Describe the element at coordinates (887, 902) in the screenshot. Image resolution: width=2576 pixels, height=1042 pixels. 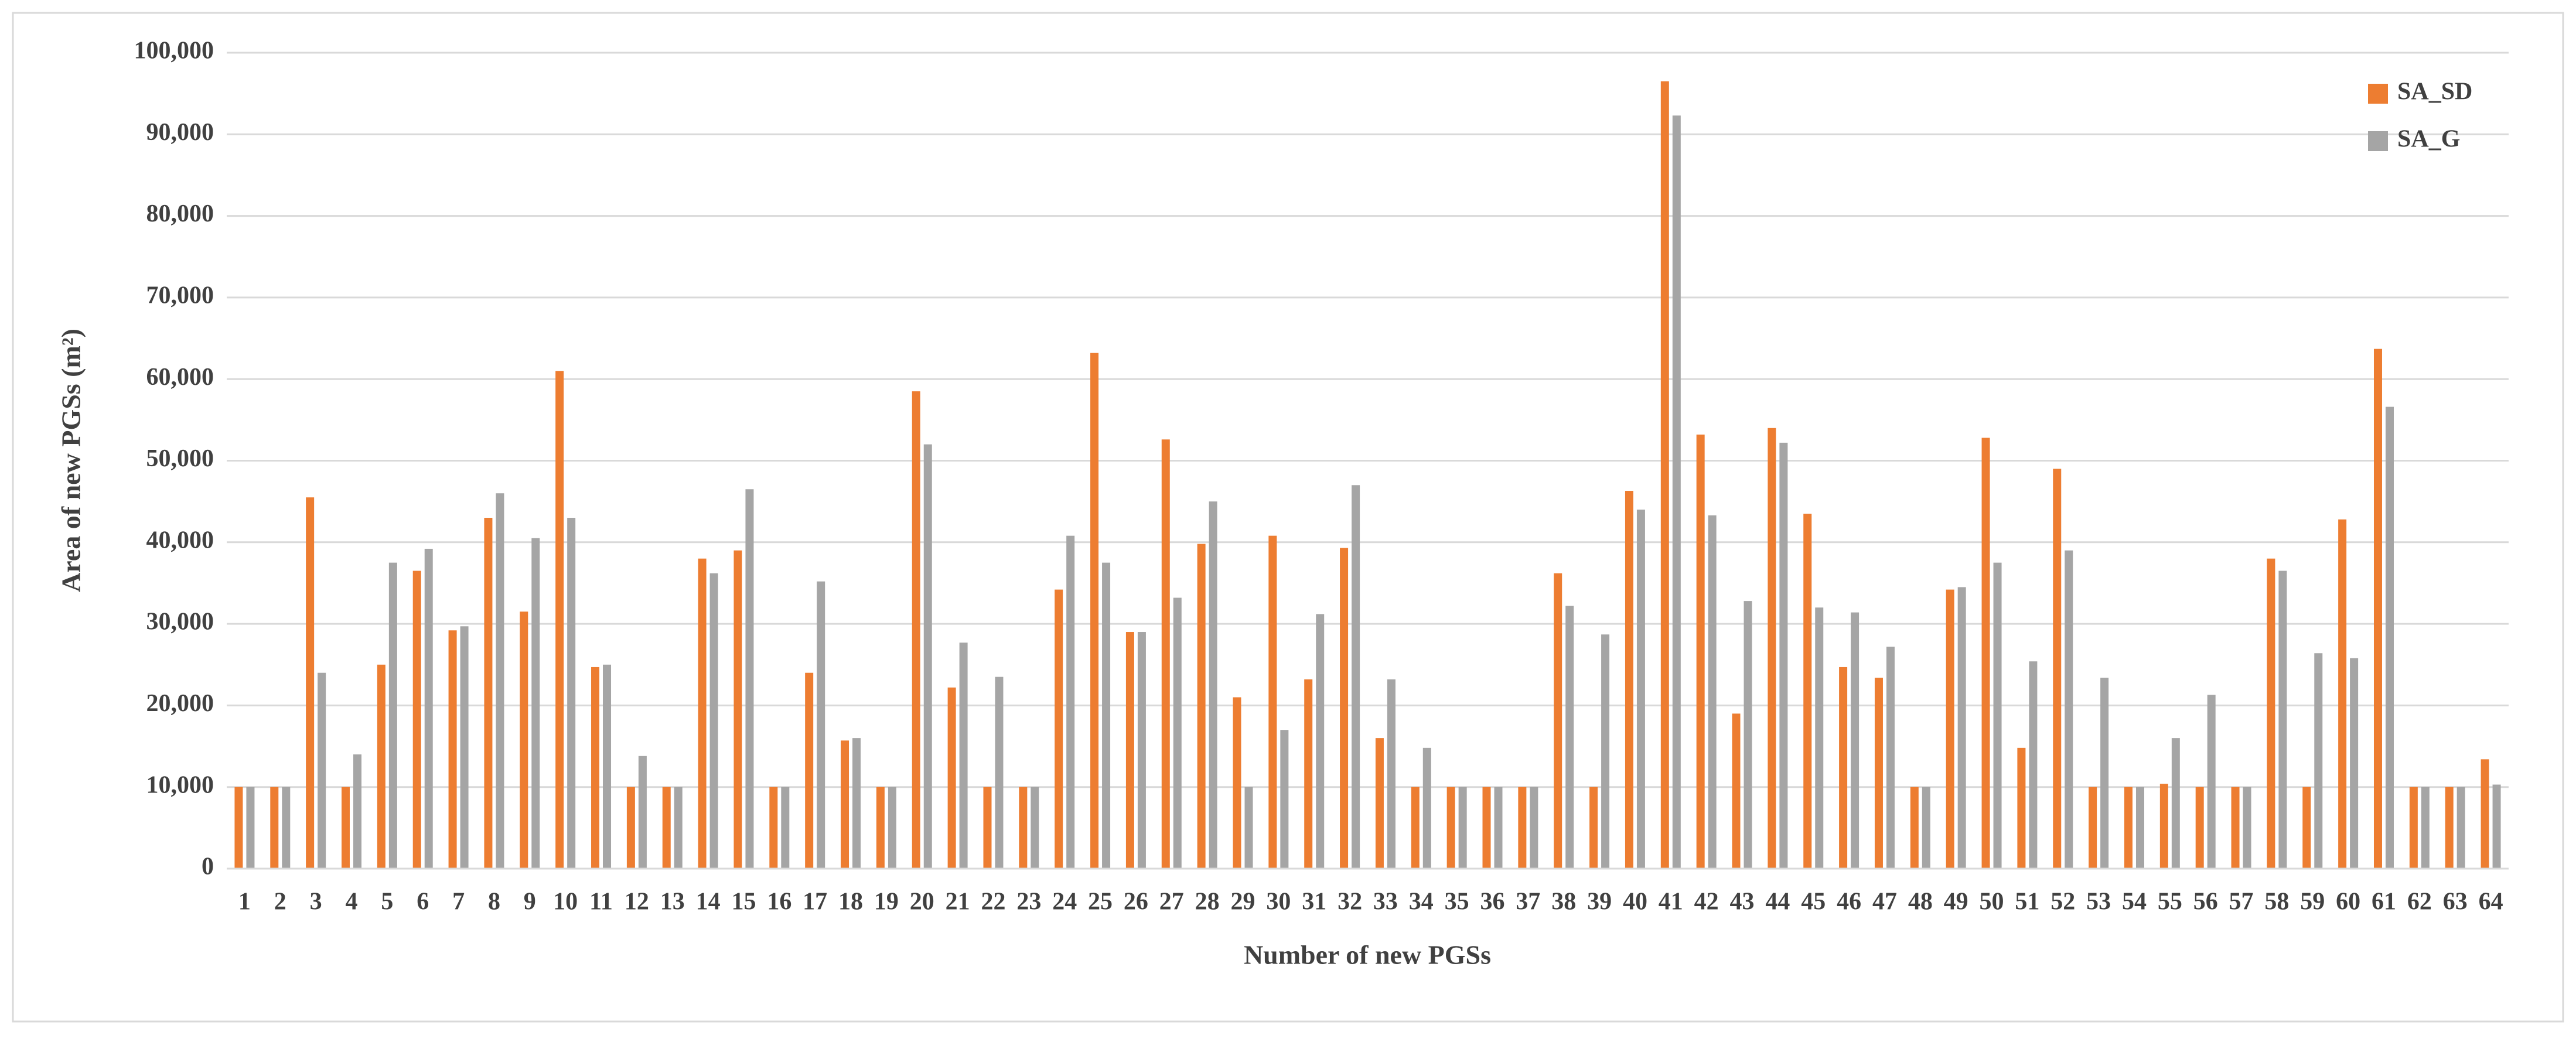
I see `x-tick-label: 19` at that location.